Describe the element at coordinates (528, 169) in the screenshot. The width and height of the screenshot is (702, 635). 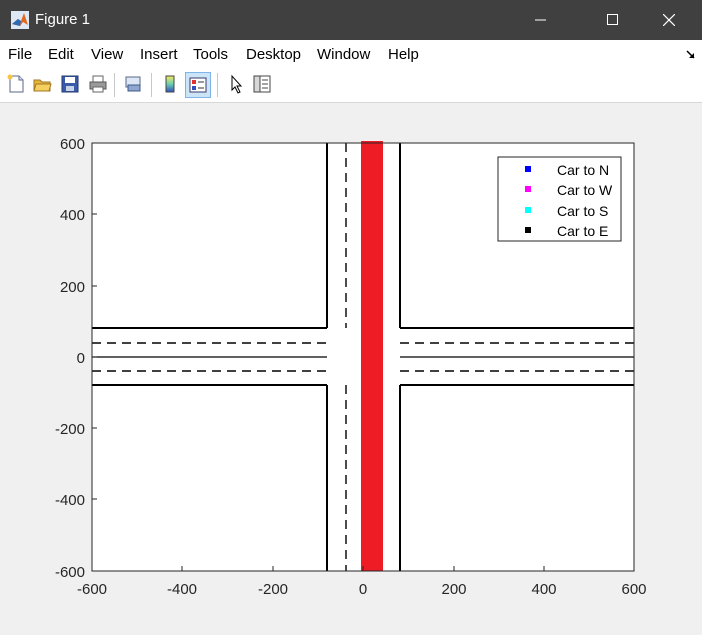
I see `legend-marker-car-to-n` at that location.